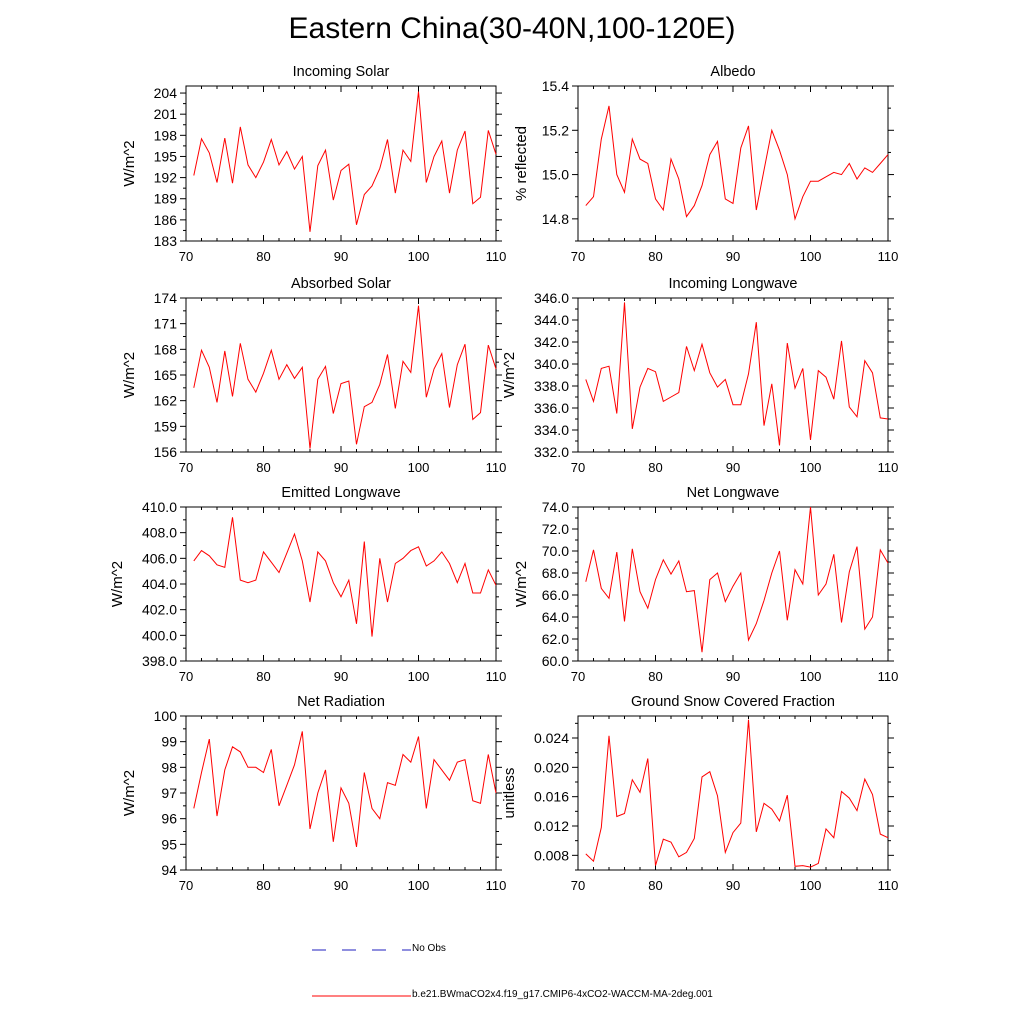 This screenshot has height=1024, width=1024. What do you see at coordinates (555, 529) in the screenshot?
I see `y-tick-label: 72.0` at bounding box center [555, 529].